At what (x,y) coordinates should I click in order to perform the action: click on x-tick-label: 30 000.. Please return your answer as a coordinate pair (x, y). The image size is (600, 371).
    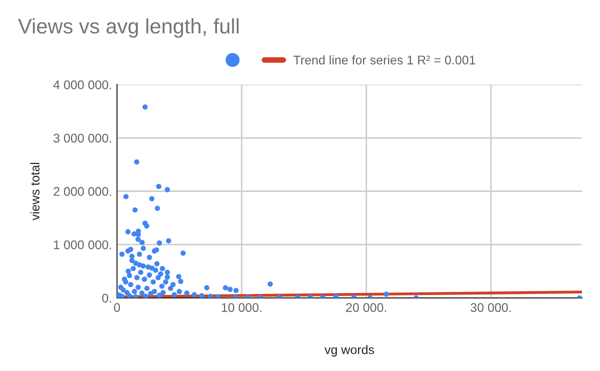
    Looking at the image, I should click on (490, 307).